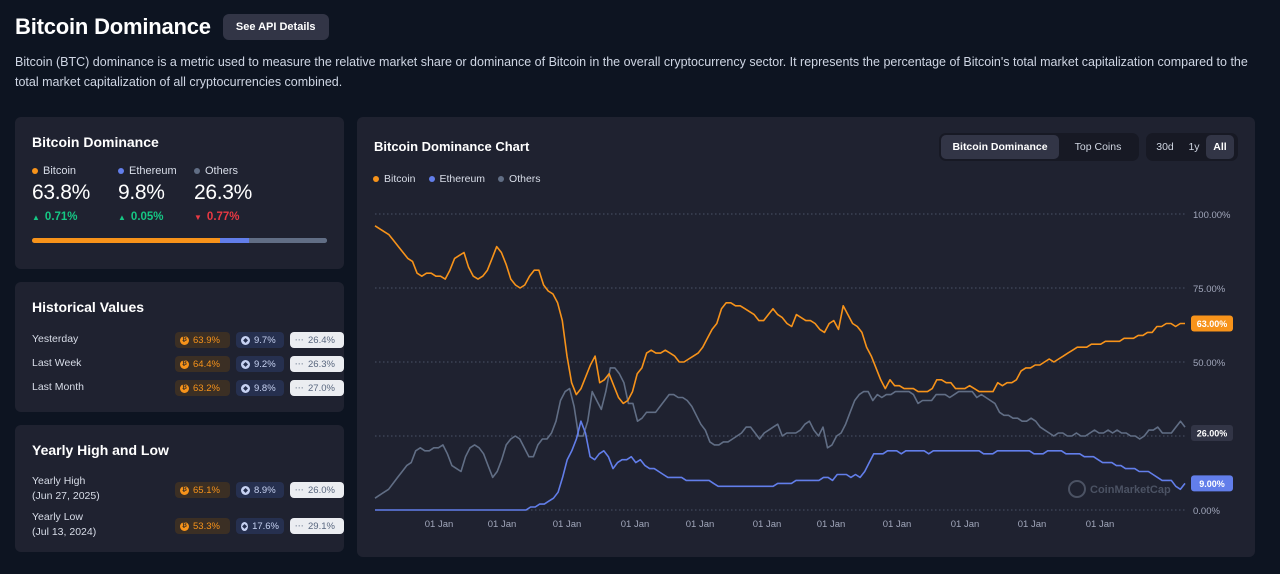 Image resolution: width=1280 pixels, height=574 pixels. Describe the element at coordinates (1098, 147) in the screenshot. I see `tab-top-coins: Top Coins` at that location.